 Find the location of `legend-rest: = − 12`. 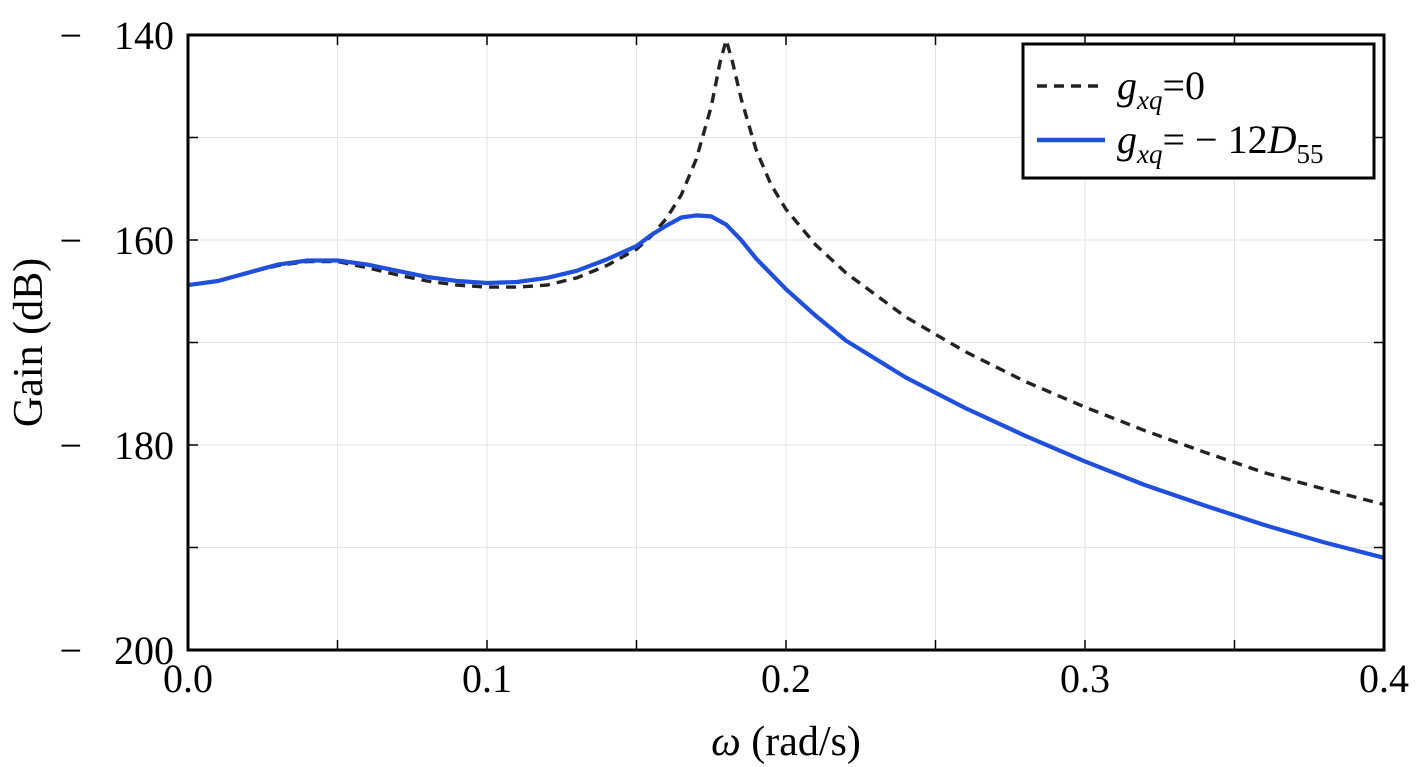

legend-rest: = − 12 is located at coordinates (1214, 139).